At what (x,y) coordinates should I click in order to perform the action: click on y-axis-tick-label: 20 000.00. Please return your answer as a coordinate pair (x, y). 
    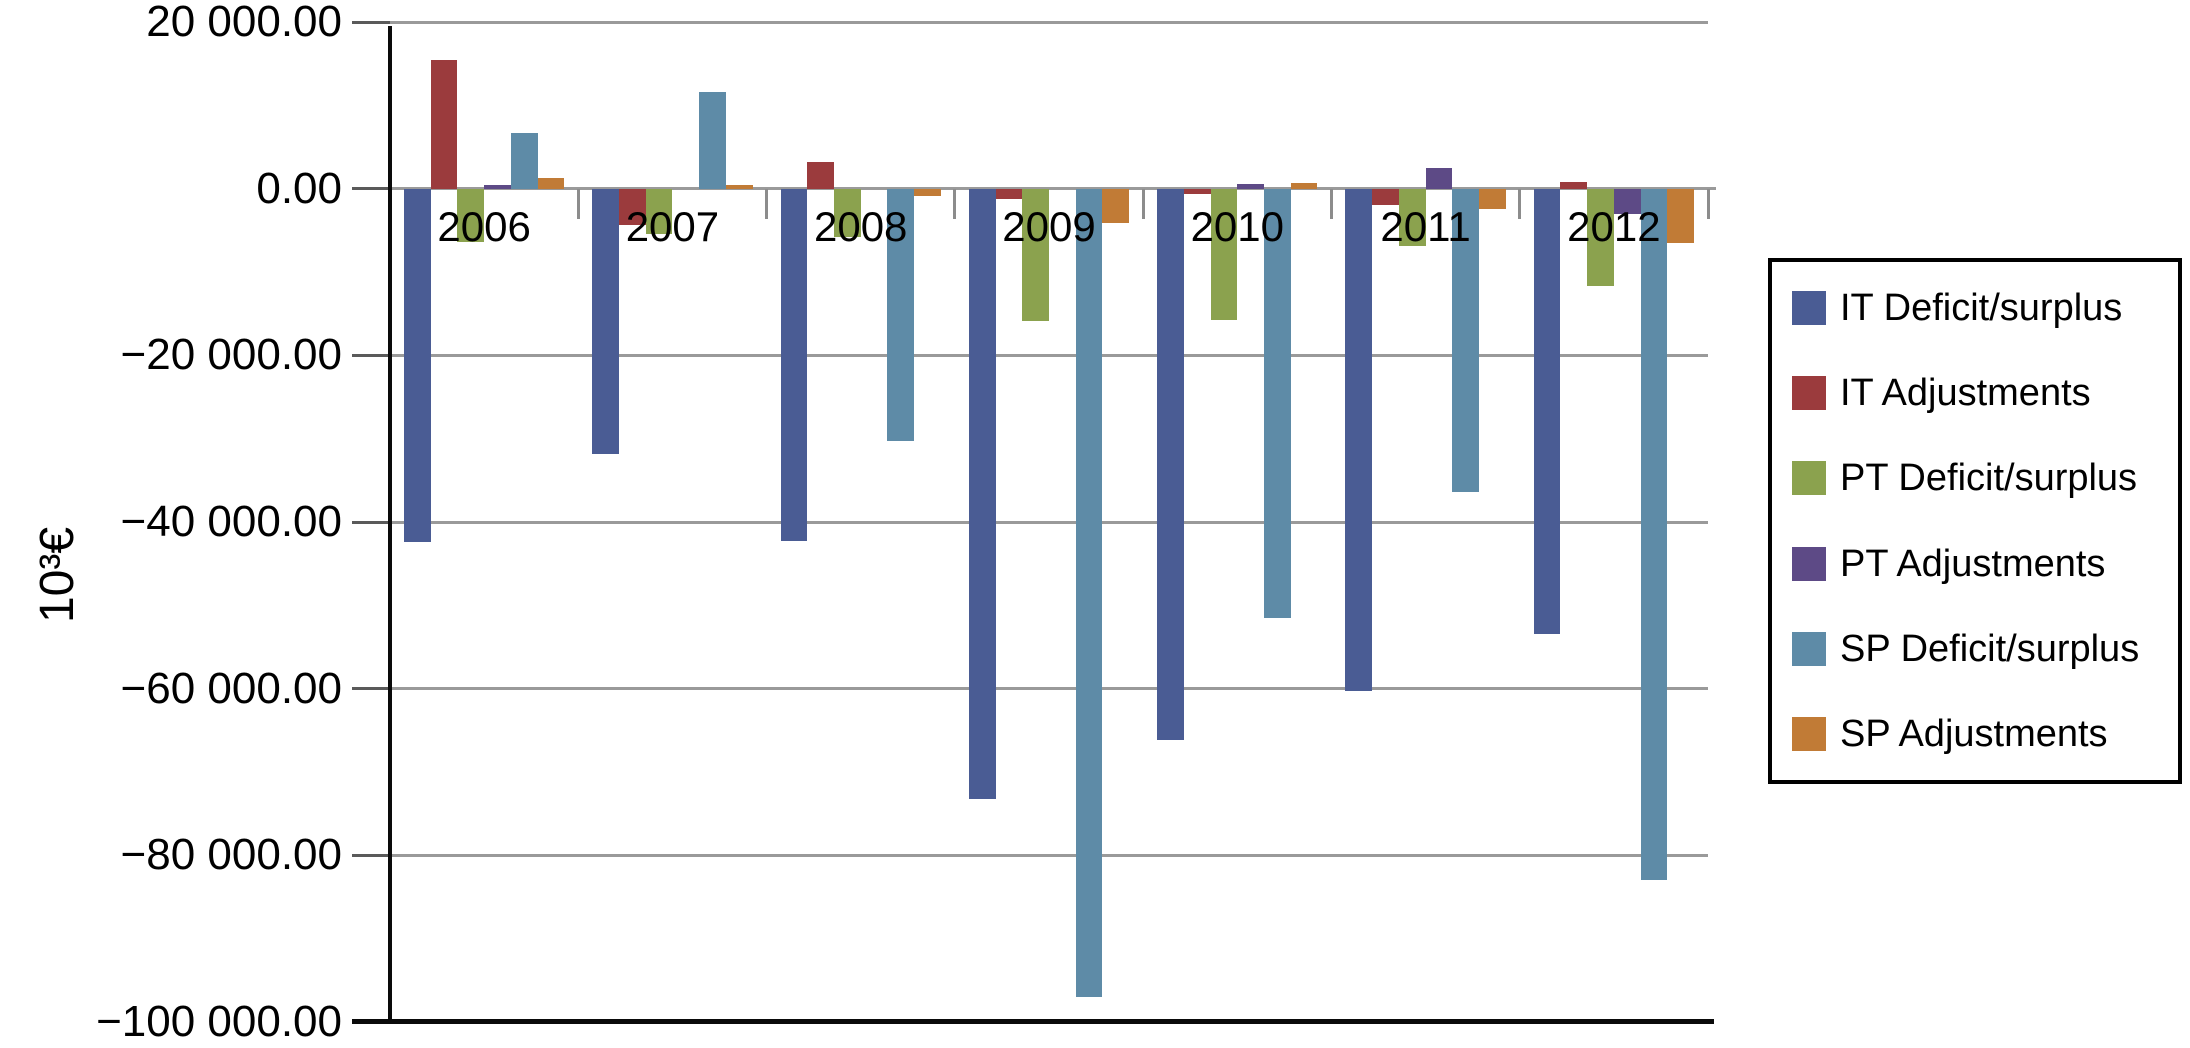
    Looking at the image, I should click on (244, 23).